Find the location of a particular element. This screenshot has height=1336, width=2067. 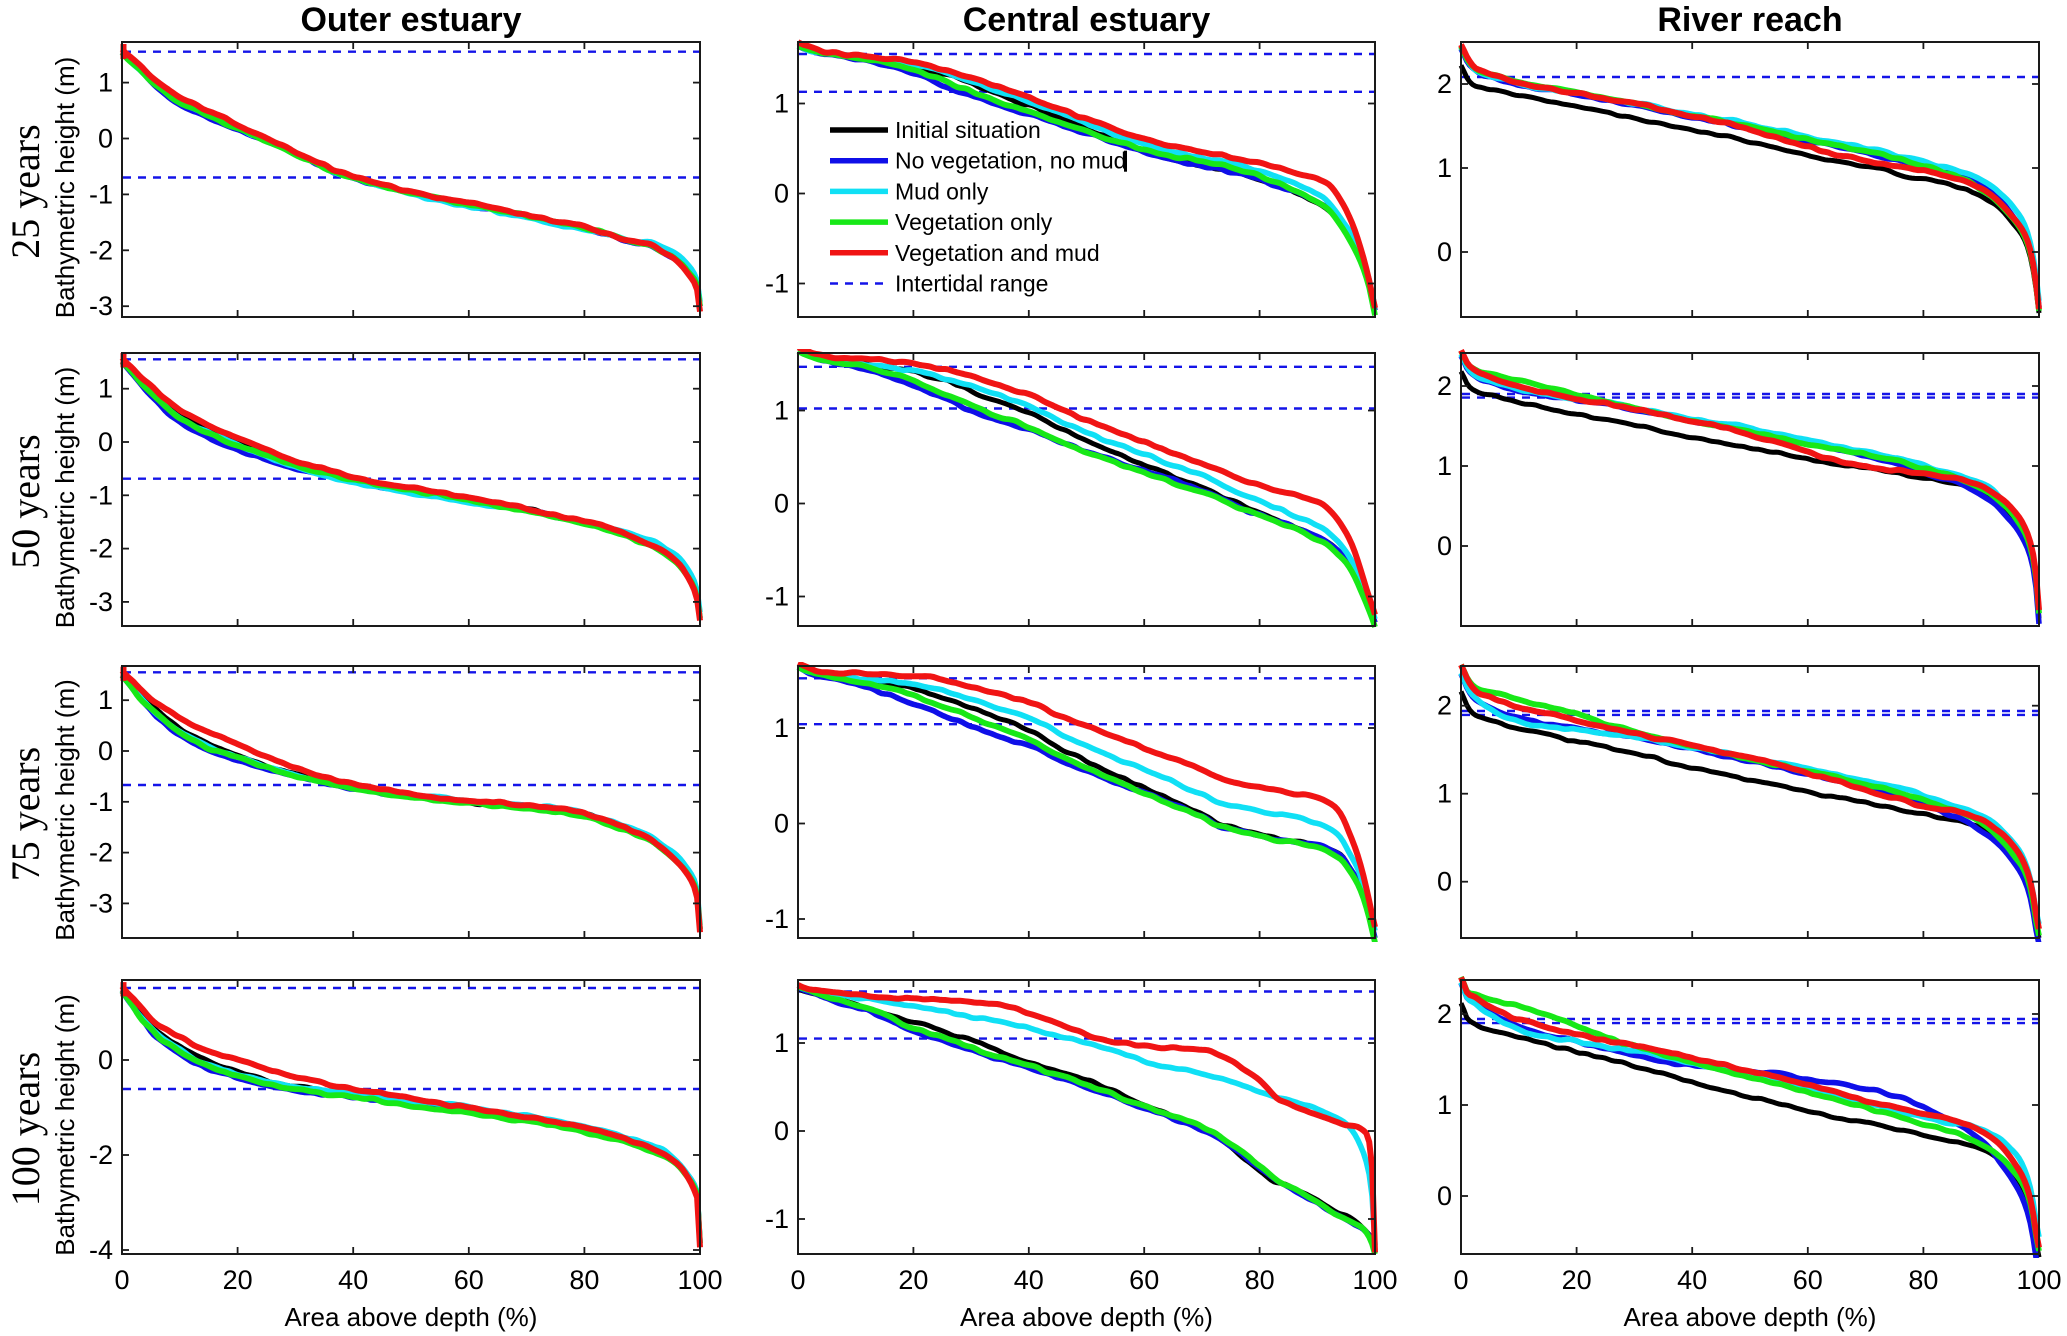

svg-text: Vegetation and mud is located at coordinates (997, 253).